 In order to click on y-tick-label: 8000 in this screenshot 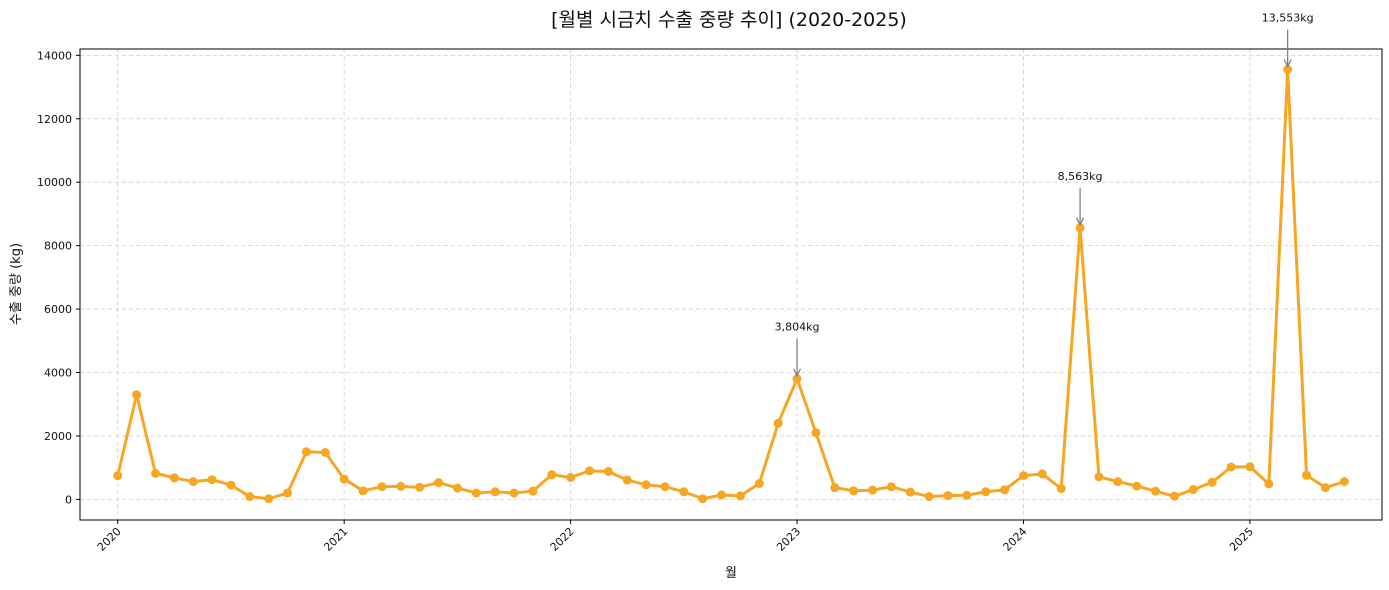, I will do `click(58, 246)`.